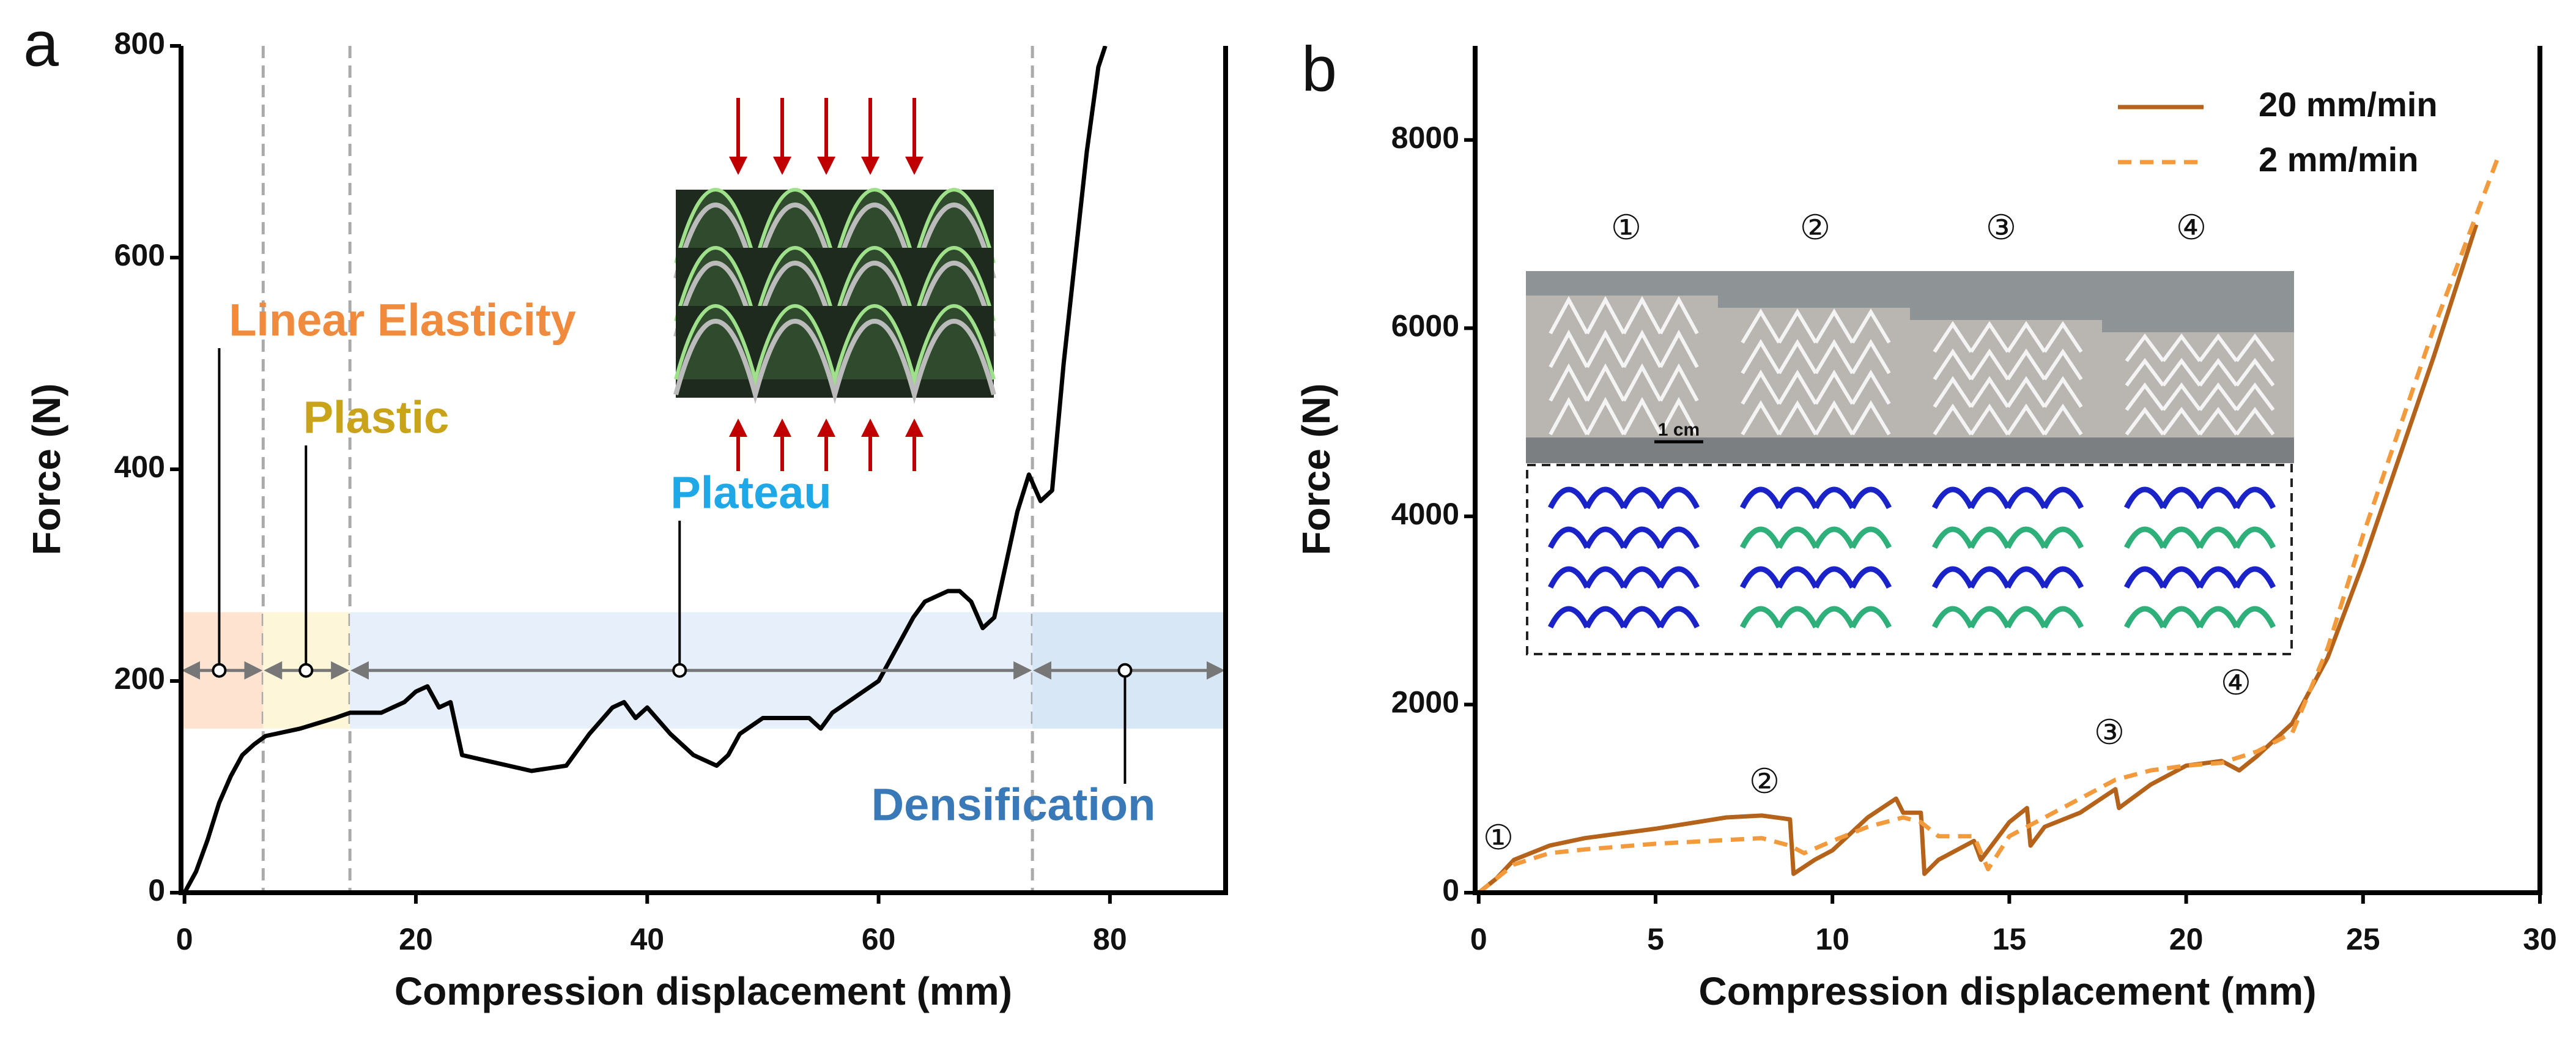 The image size is (2576, 1053). I want to click on y-tick-label: 200, so click(139, 678).